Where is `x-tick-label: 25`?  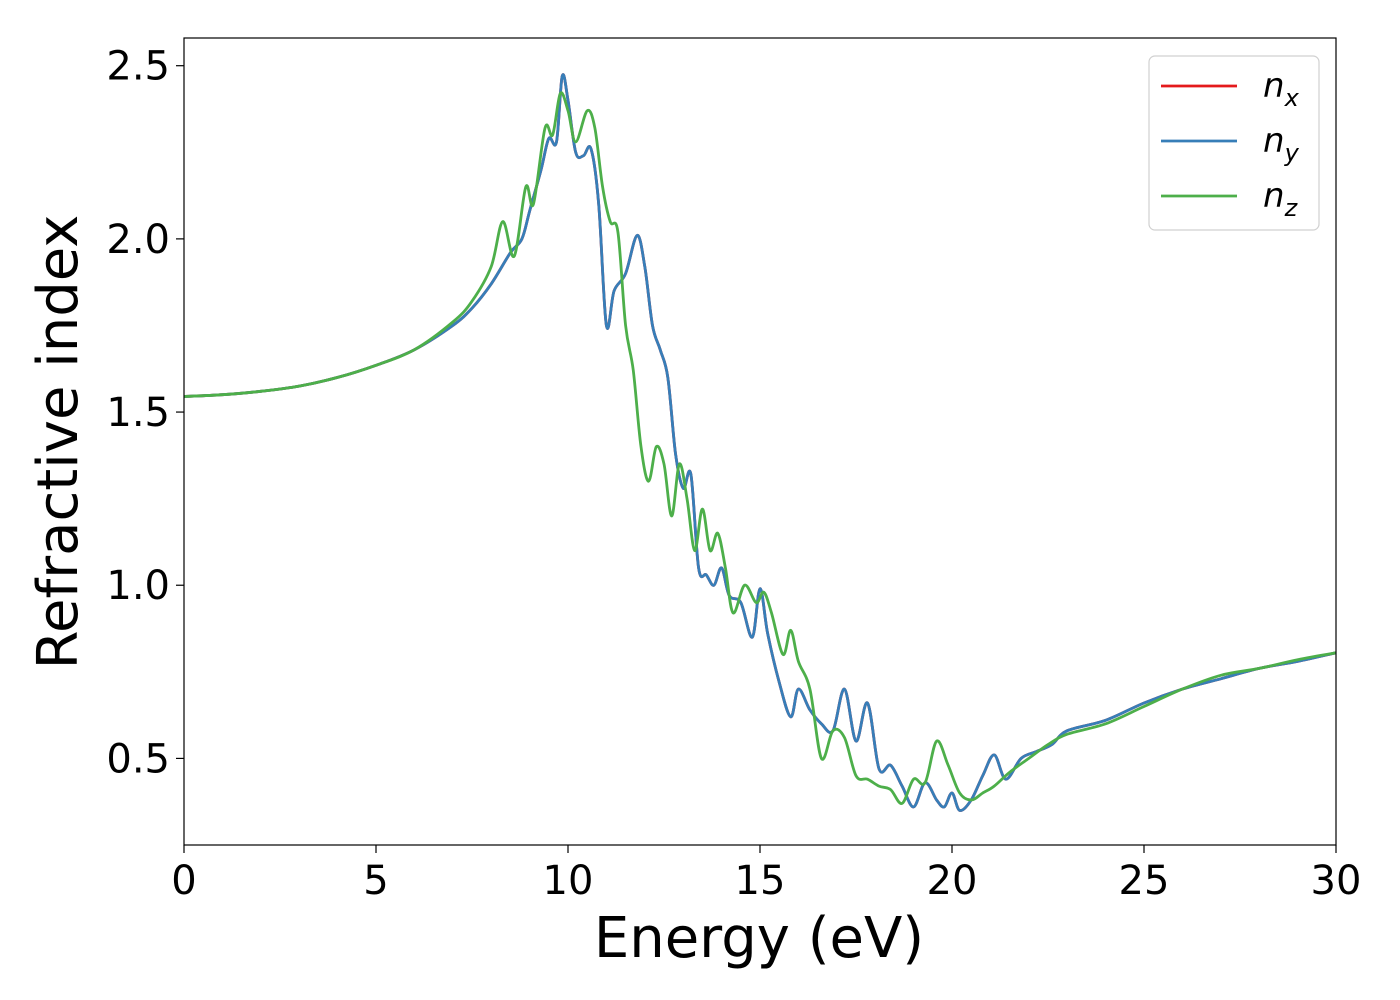 x-tick-label: 25 is located at coordinates (1144, 881).